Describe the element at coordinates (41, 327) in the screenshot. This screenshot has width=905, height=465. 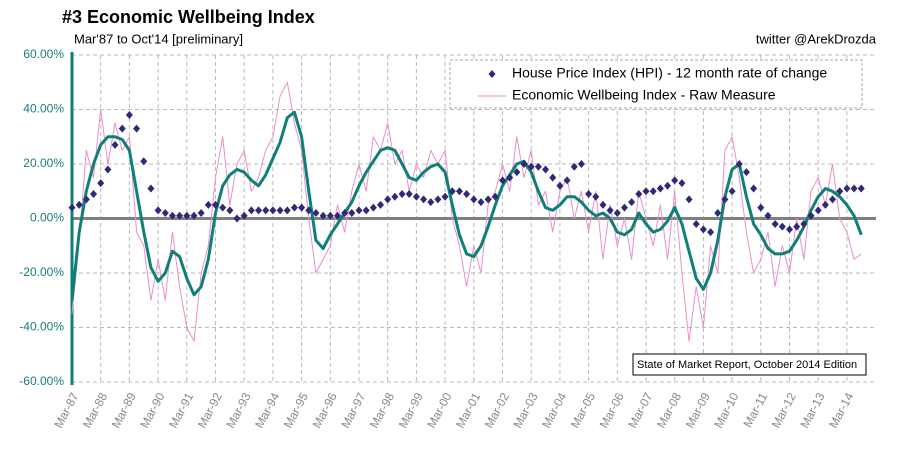
I see `y-tick-label: -40.00%` at that location.